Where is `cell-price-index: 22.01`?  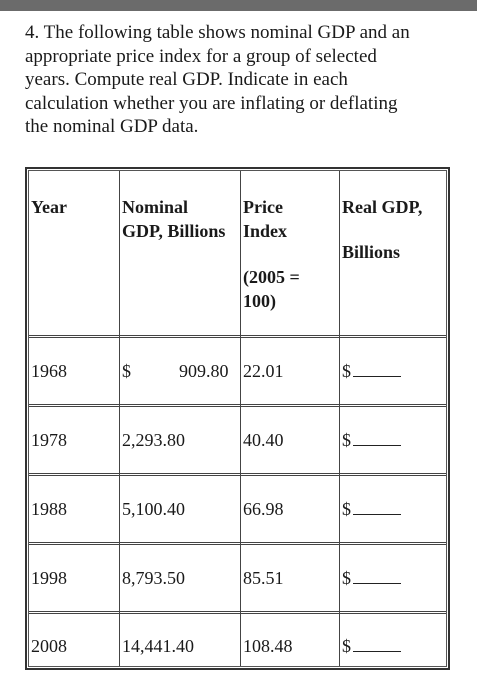
cell-price-index: 22.01 is located at coordinates (263, 371).